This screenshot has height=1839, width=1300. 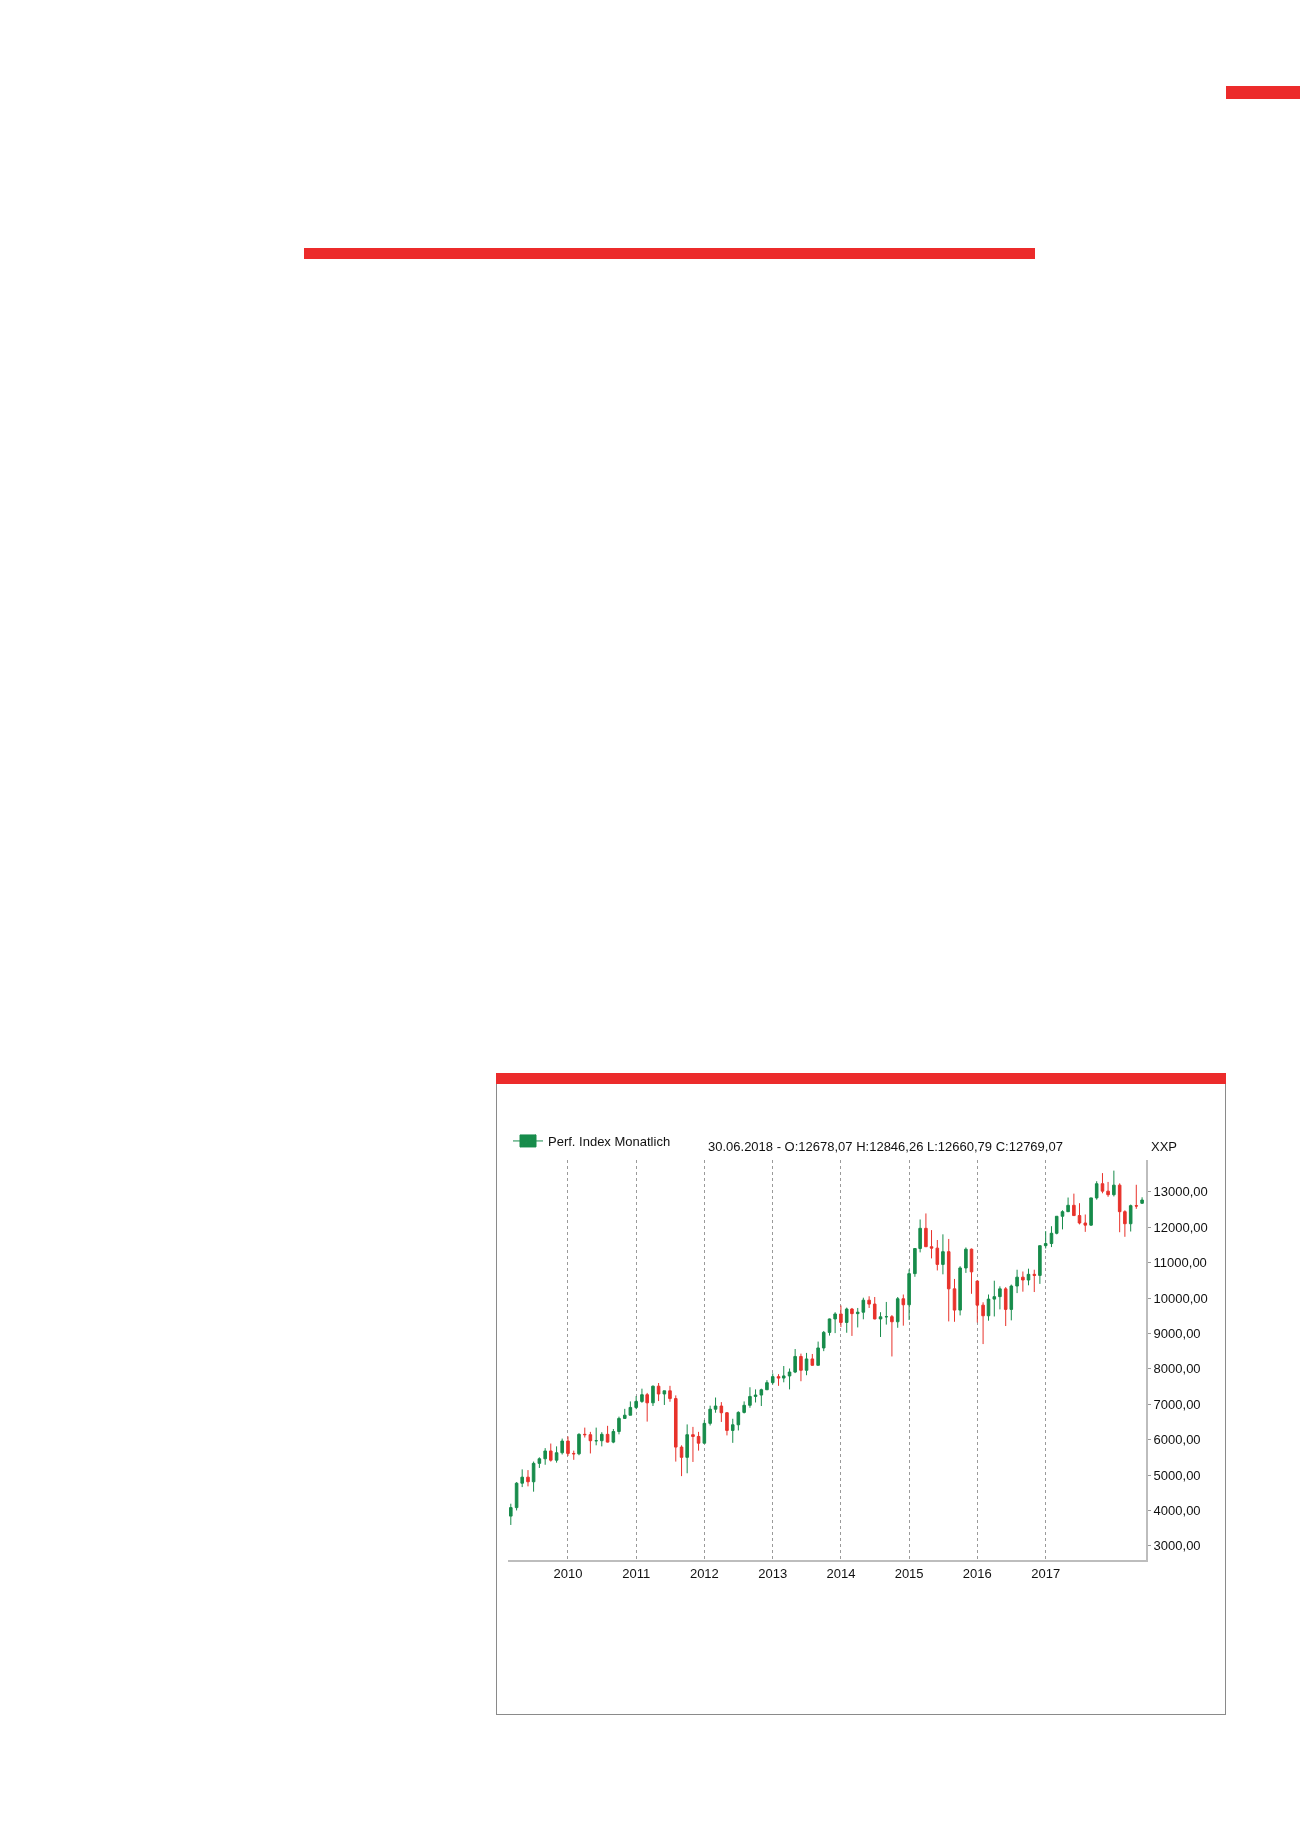 I want to click on y-tick-label: 3000,00, so click(x=1177, y=1546).